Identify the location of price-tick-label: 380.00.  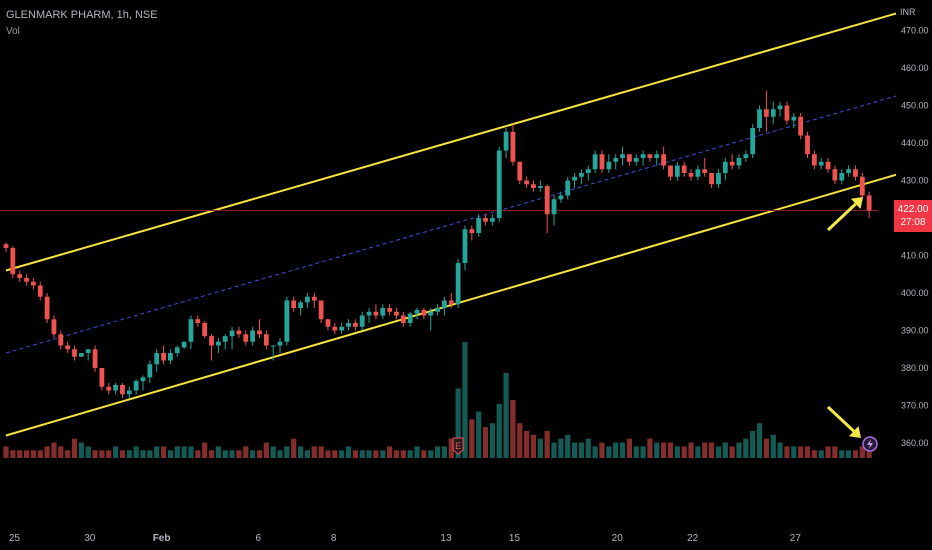
(915, 368).